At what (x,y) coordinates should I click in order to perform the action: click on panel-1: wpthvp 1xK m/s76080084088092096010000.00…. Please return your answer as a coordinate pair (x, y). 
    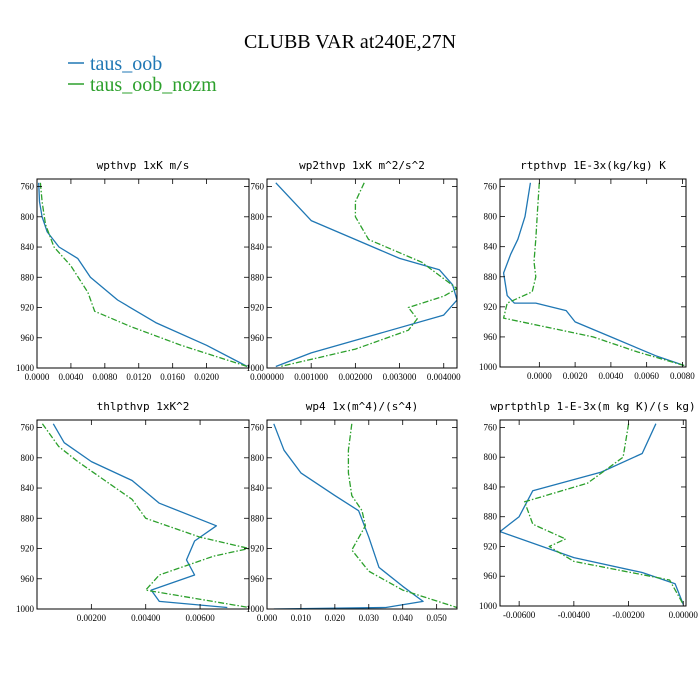
    Looking at the image, I should click on (133, 270).